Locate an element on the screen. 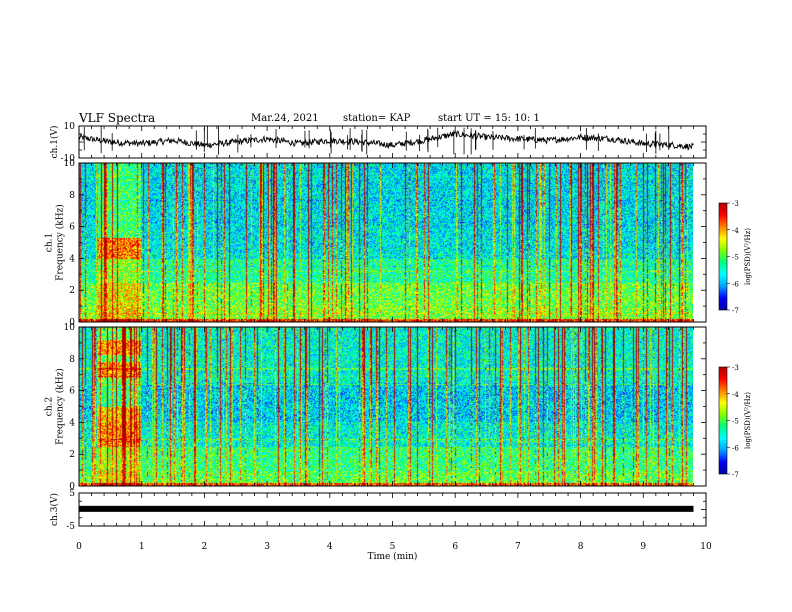  ch1-waveform-line is located at coordinates (386, 140).